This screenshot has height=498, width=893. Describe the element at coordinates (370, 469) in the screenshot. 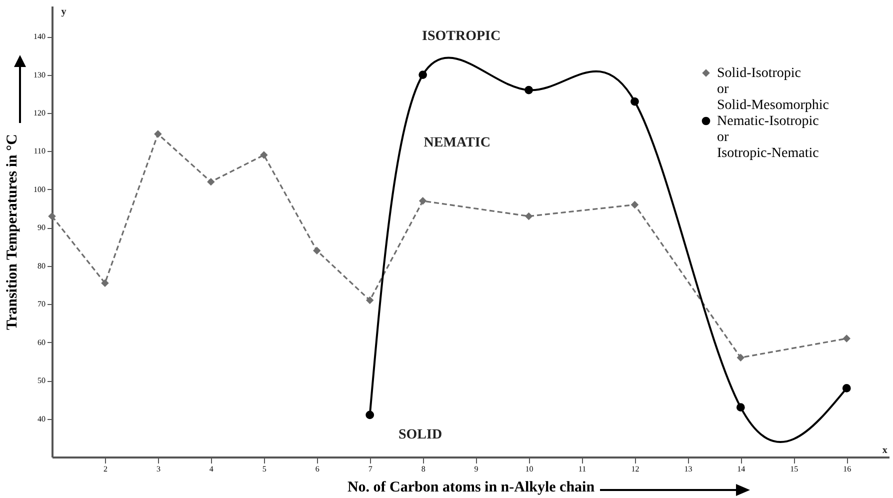

I see `x-tick-label: 7` at that location.